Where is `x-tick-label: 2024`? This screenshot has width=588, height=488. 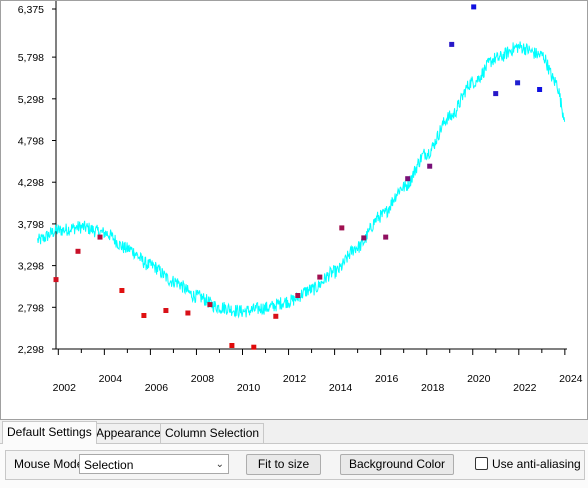
x-tick-label: 2024 is located at coordinates (571, 379).